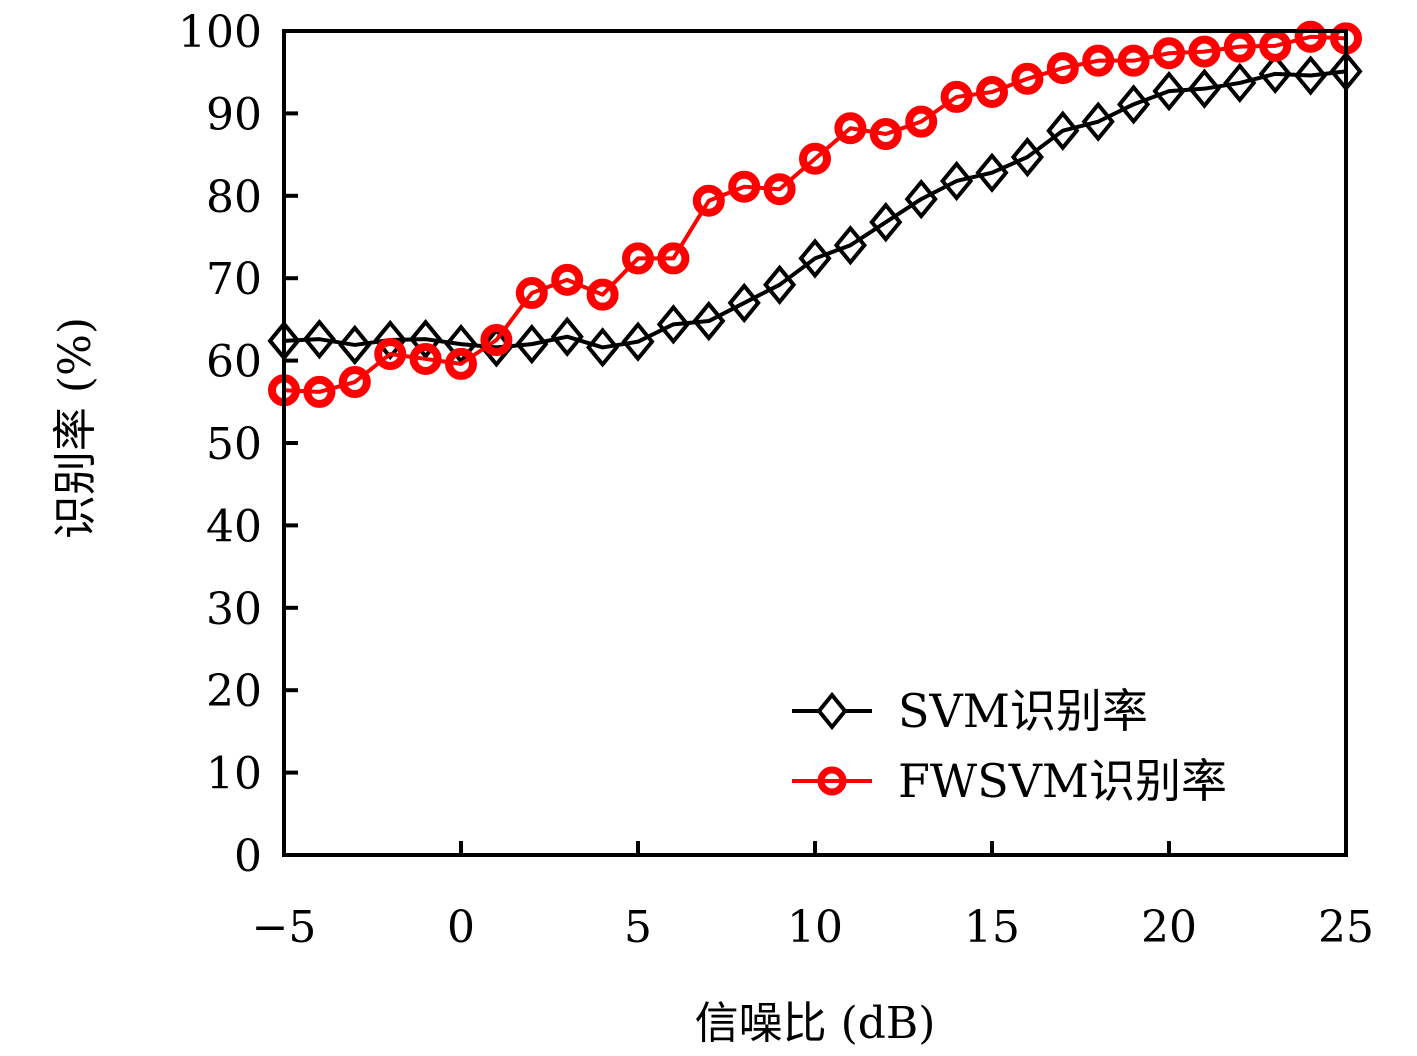 Image resolution: width=1417 pixels, height=1056 pixels. What do you see at coordinates (234, 362) in the screenshot?
I see `y-tick-label: 60` at bounding box center [234, 362].